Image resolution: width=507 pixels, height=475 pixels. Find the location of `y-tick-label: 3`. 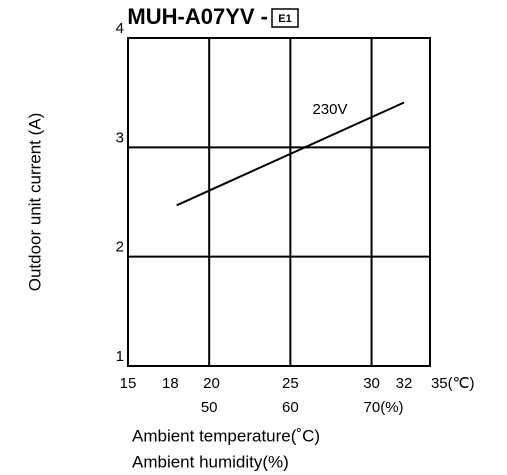

y-tick-label: 3 is located at coordinates (120, 137).